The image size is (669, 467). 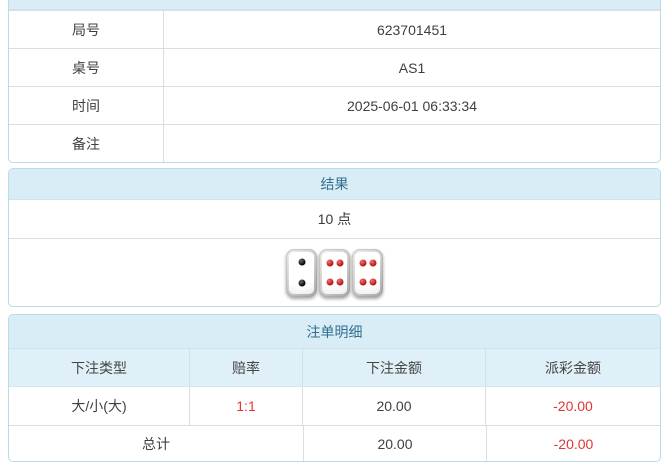 What do you see at coordinates (334, 105) in the screenshot?
I see `info-row-time: 时间 2025-06-01 06:33:34` at bounding box center [334, 105].